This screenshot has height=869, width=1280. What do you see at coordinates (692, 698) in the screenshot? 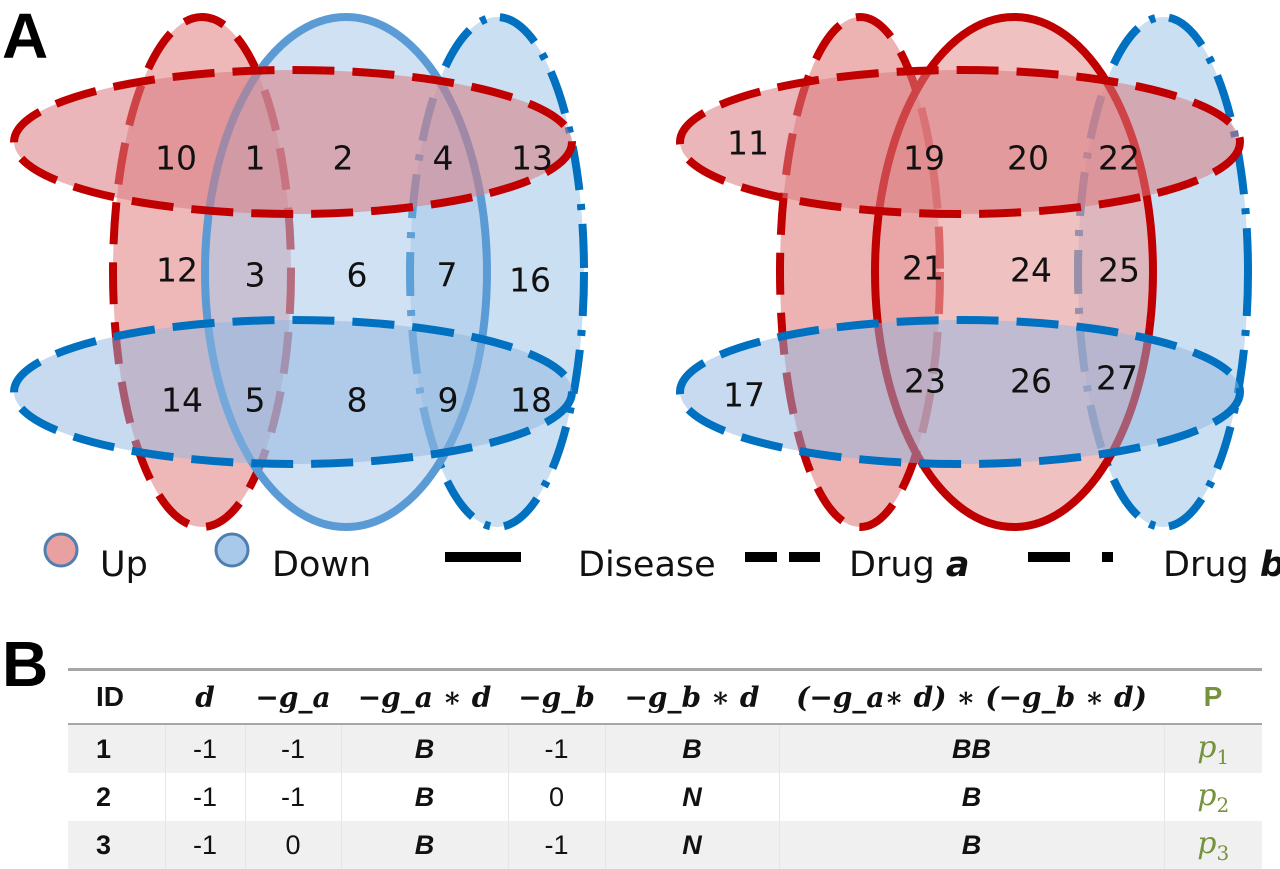
I see `header-neg-gb-times-d: −g_b ∗ d` at bounding box center [692, 698].